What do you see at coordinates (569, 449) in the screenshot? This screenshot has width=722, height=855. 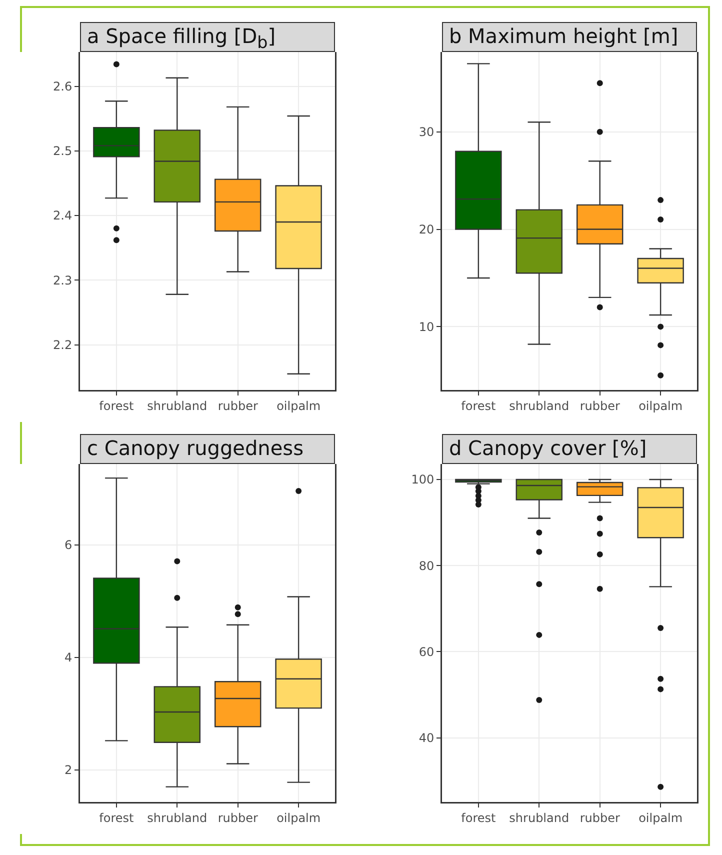 I see `chart-title: d Canopy cover [%]` at bounding box center [569, 449].